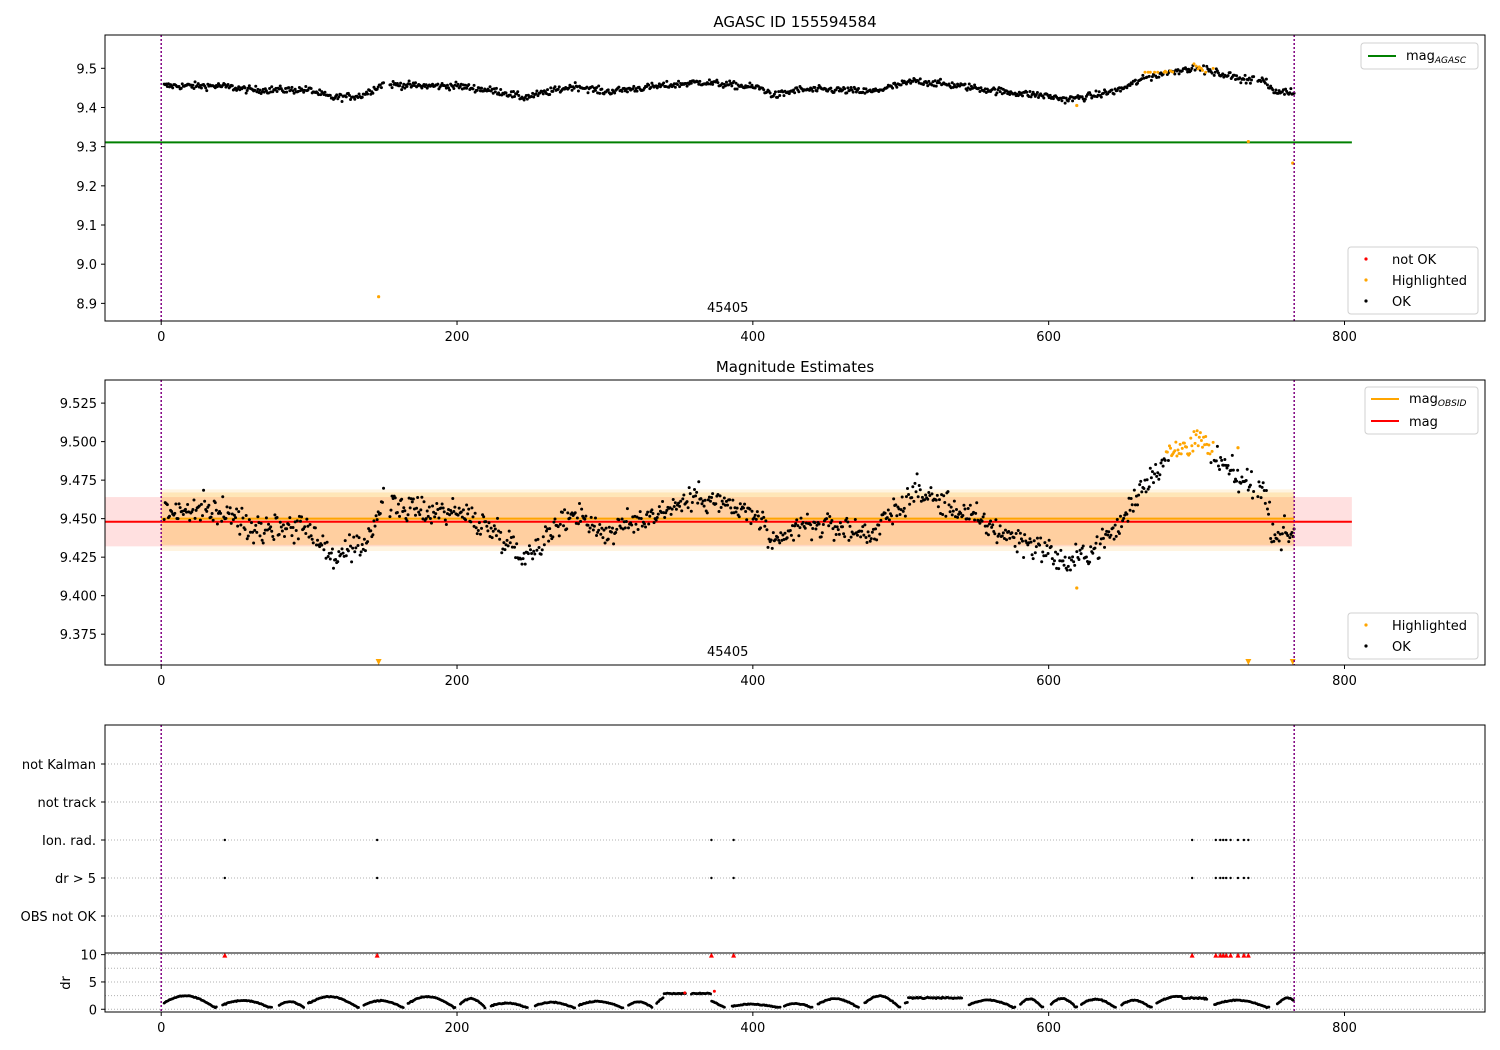 The width and height of the screenshot is (1500, 1050). What do you see at coordinates (1419, 56) in the screenshot?
I see `legend-lines: magAGASC` at bounding box center [1419, 56].